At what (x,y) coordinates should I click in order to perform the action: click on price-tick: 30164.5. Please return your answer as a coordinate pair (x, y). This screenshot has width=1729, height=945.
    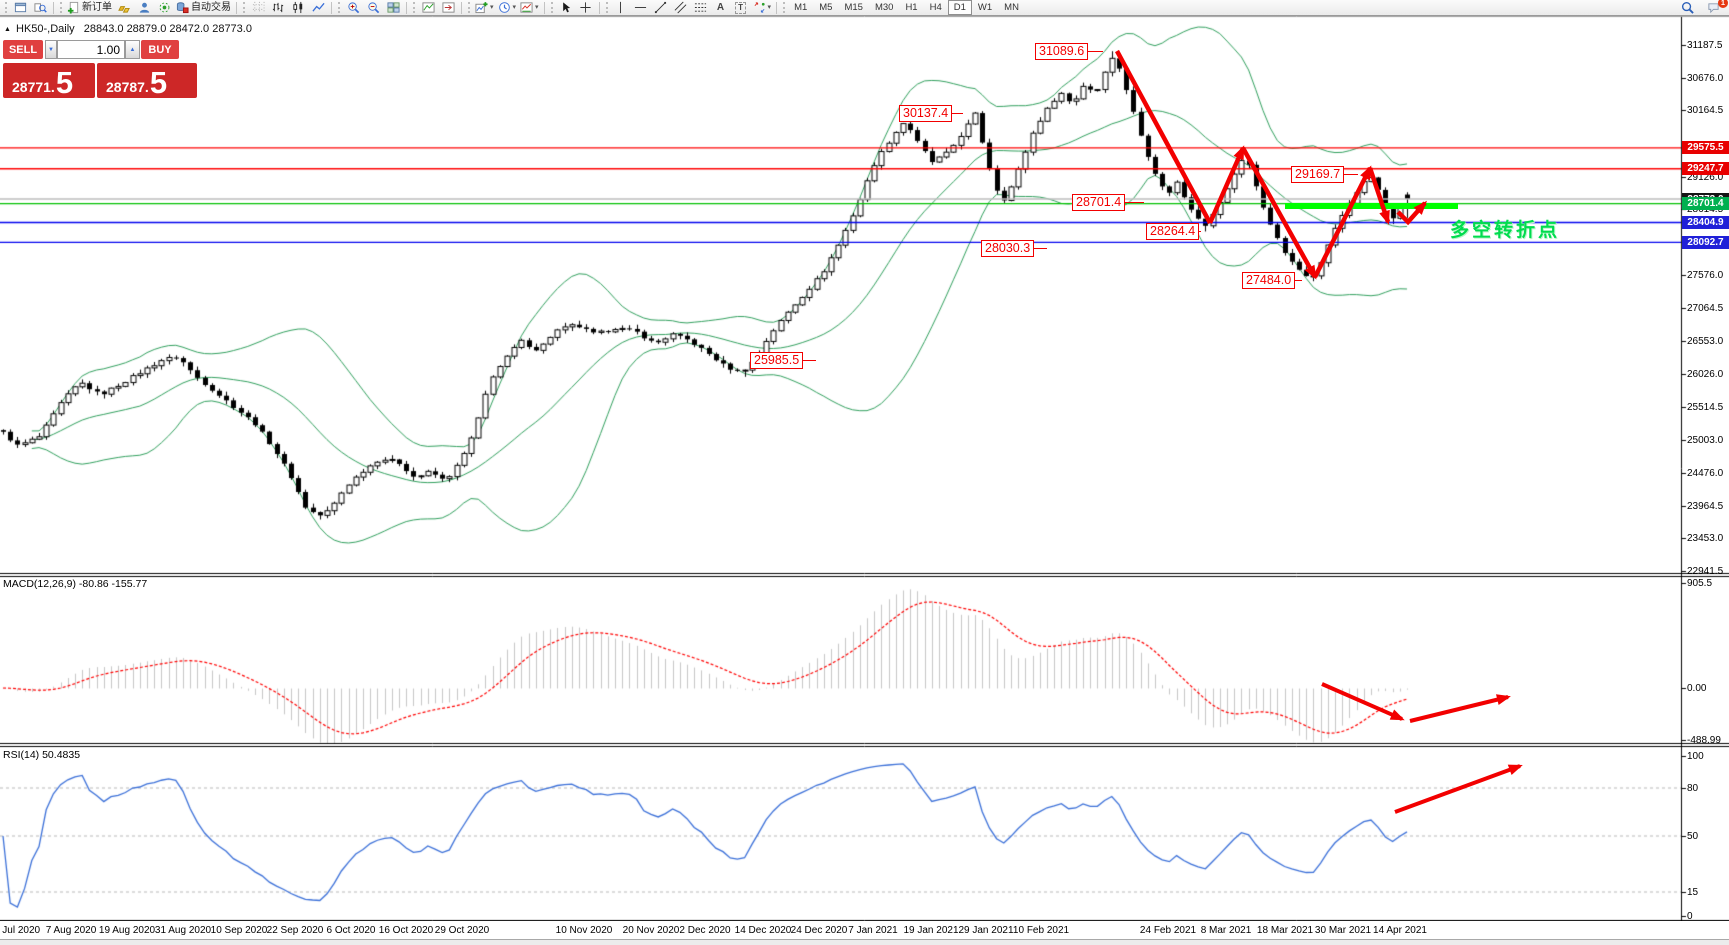
    Looking at the image, I should click on (1705, 111).